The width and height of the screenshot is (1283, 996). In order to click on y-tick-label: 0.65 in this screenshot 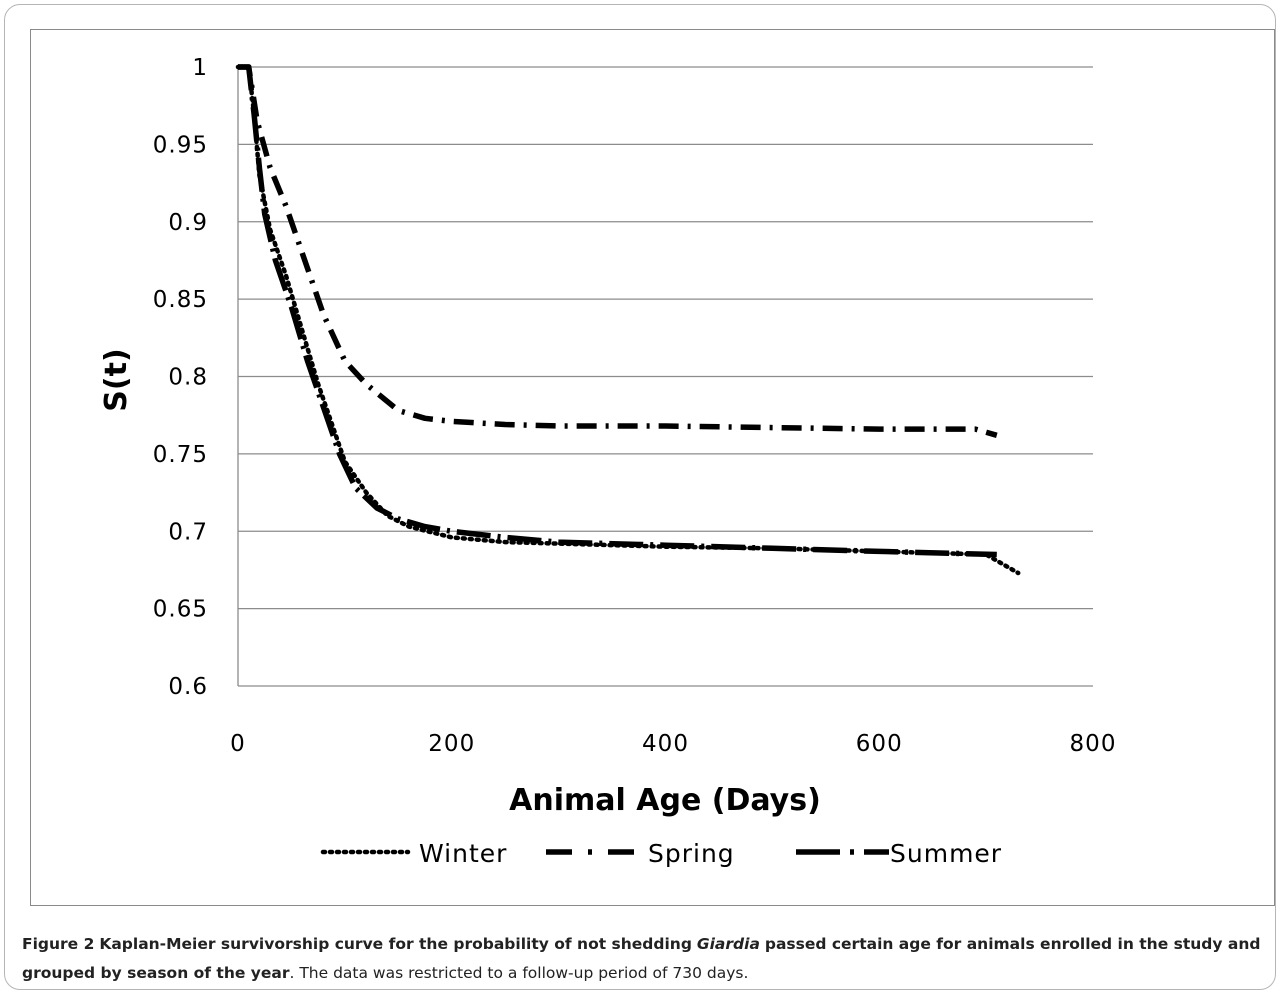, I will do `click(180, 610)`.